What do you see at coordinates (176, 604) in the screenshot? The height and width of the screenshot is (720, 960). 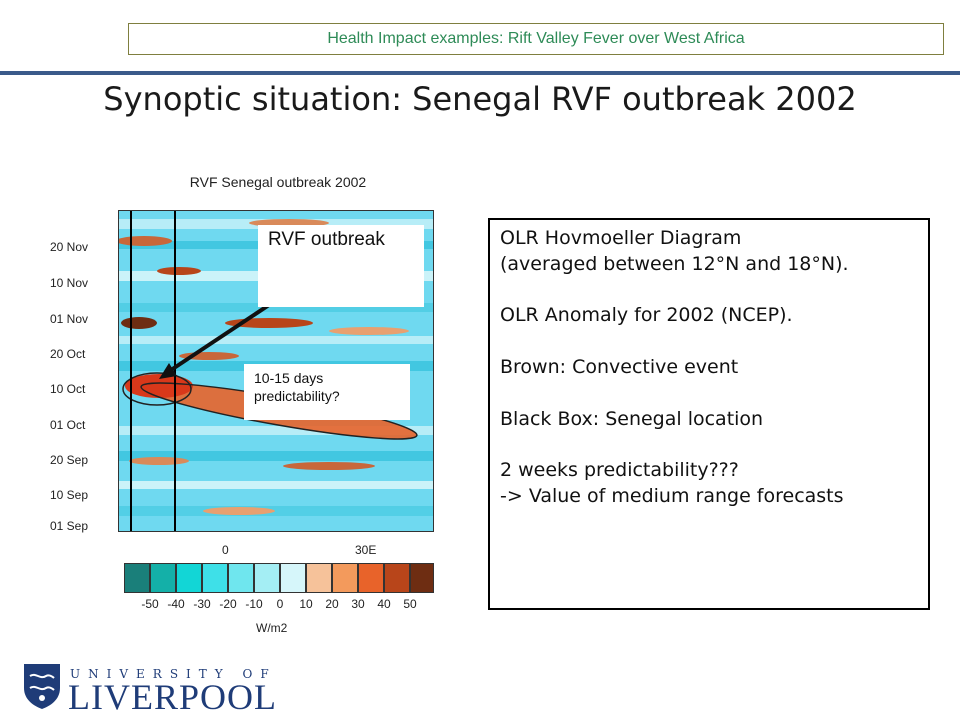 I see `colorbar-label: -40` at bounding box center [176, 604].